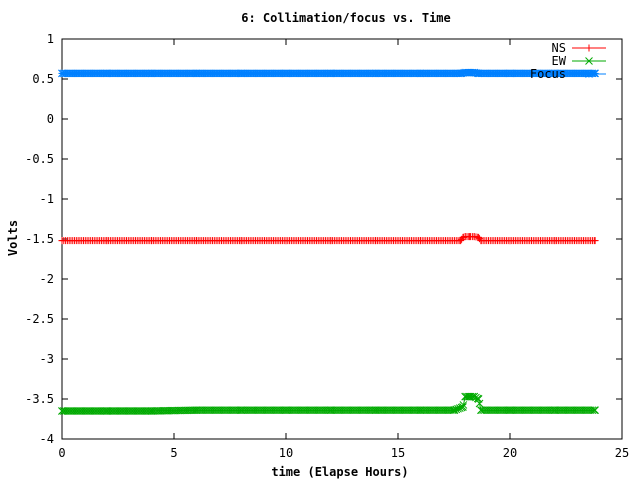 This screenshot has width=640, height=480. What do you see at coordinates (328, 239) in the screenshot?
I see `series-ns` at bounding box center [328, 239].